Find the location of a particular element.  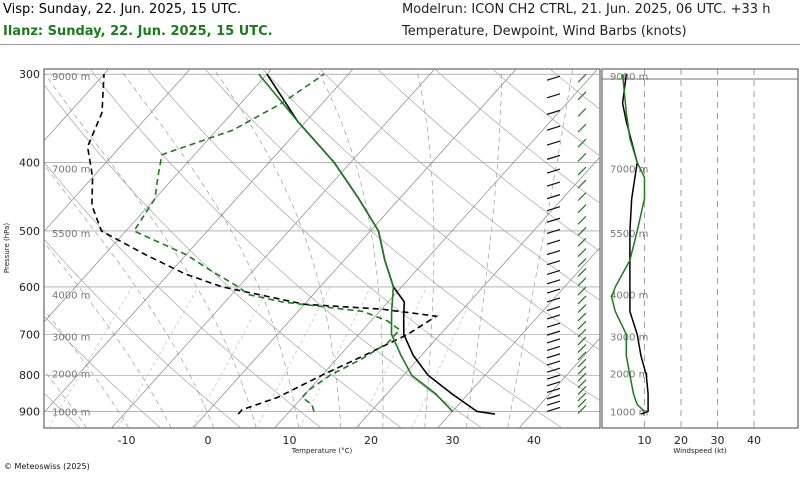

pressure-tick-label: 600 is located at coordinates (29, 287).